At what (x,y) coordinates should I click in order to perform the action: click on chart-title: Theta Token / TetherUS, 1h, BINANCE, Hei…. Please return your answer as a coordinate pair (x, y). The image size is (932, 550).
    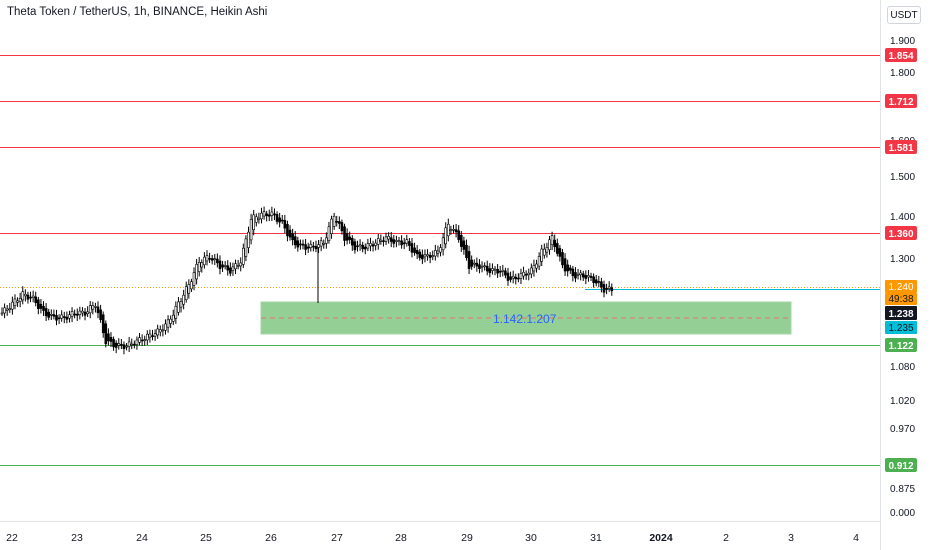
    Looking at the image, I should click on (137, 12).